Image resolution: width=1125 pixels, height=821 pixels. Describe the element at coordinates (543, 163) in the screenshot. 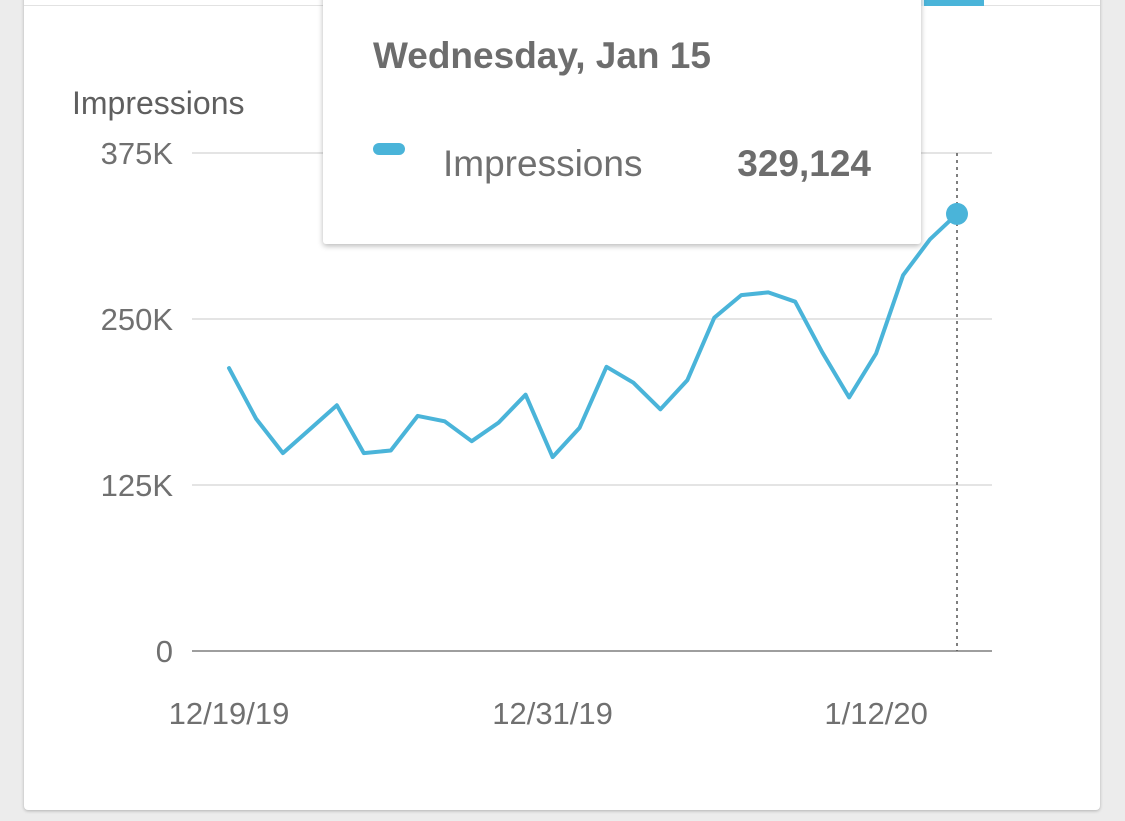

I see `tooltip-series-name: Impressions` at that location.